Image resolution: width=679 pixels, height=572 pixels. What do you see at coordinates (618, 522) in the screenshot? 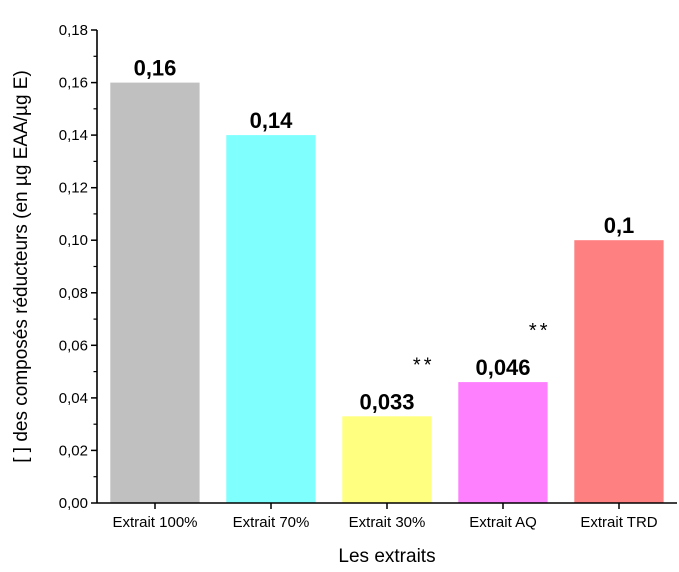
I see `x-tick-label: Extrait TRD` at bounding box center [618, 522].